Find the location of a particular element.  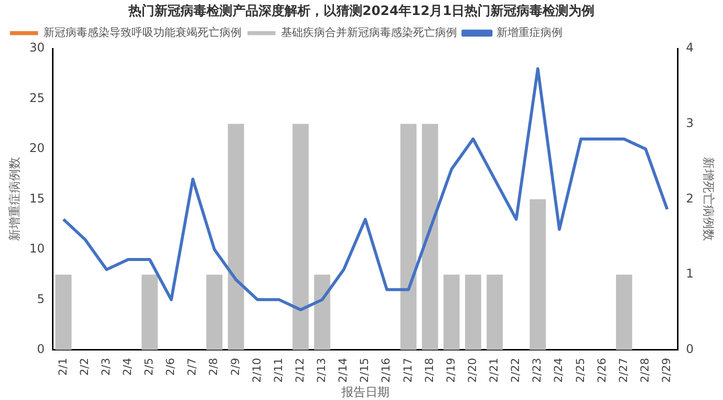

chart-title: 热门新冠病毒检测产品深度解析，以猜测2024年12月1日热门新冠病毒检测为例 is located at coordinates (361, 11).